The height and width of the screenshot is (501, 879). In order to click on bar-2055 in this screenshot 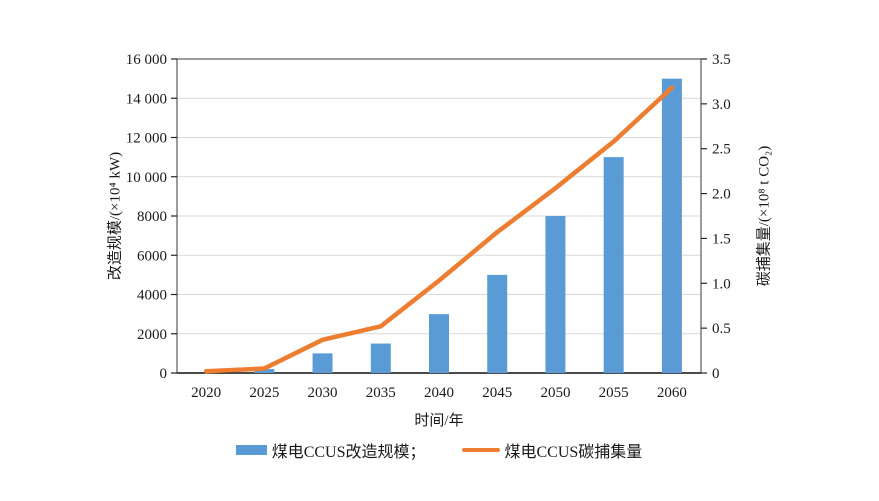, I will do `click(613, 265)`.